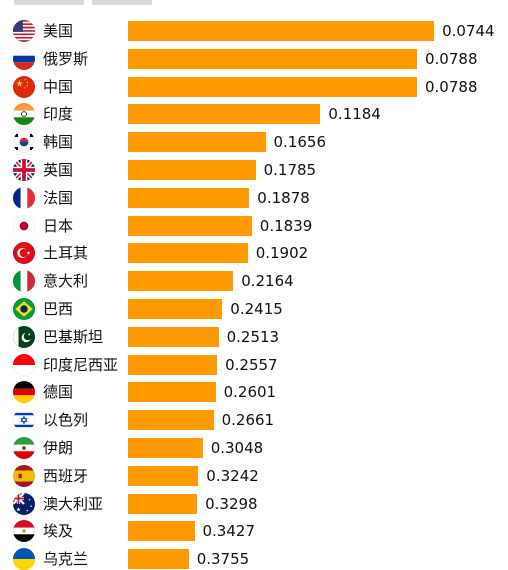  I want to click on flag-tr-icon, so click(24, 253).